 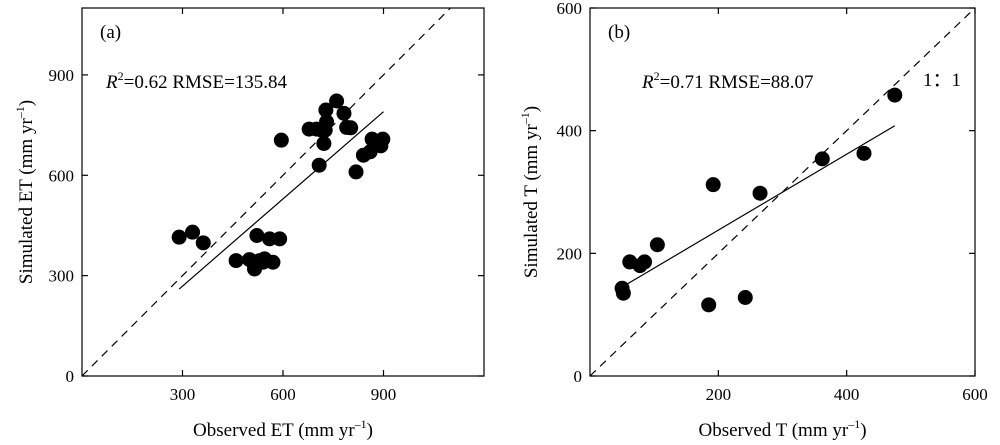 What do you see at coordinates (530, 192) in the screenshot?
I see `y-axis-title: Simulated T (mm yr–1)` at bounding box center [530, 192].